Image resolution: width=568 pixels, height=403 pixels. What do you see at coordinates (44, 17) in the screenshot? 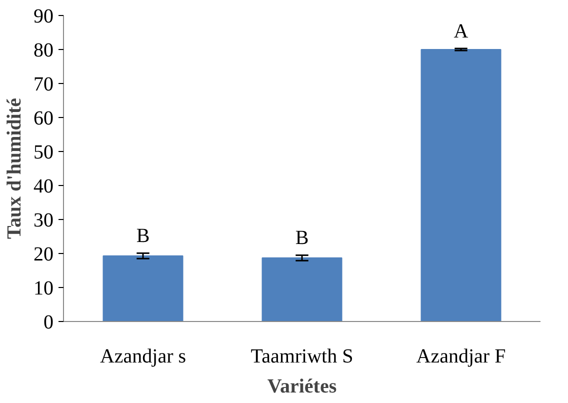
I see `y-tick-label: 90` at bounding box center [44, 17].